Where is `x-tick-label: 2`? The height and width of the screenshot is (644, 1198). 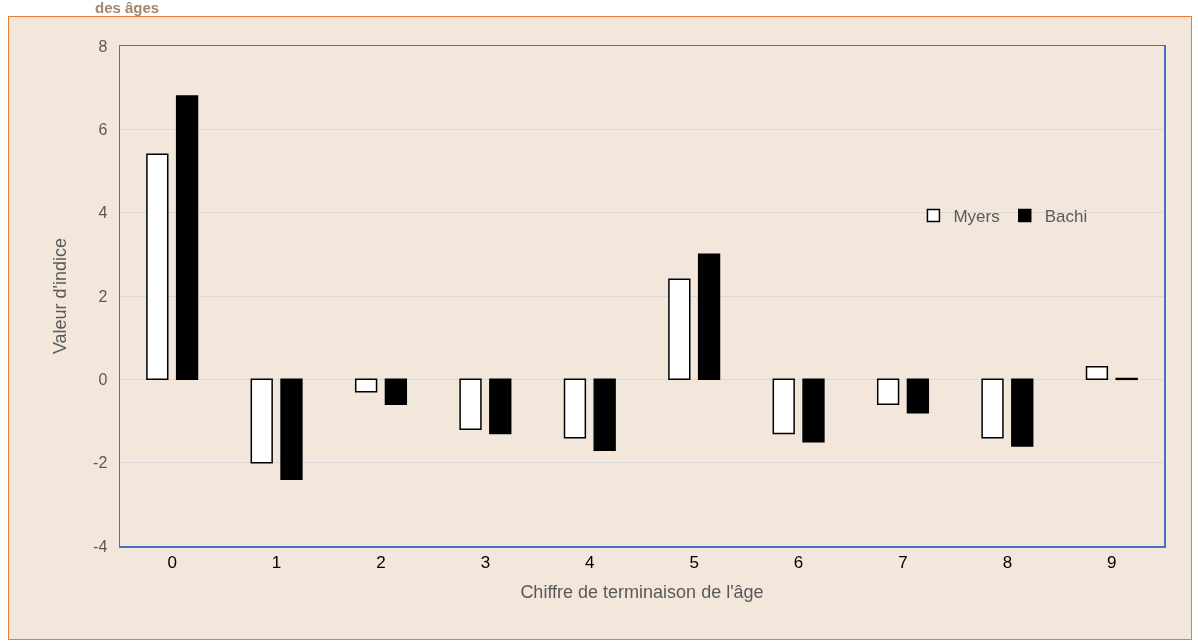
x-tick-label: 2 is located at coordinates (381, 562).